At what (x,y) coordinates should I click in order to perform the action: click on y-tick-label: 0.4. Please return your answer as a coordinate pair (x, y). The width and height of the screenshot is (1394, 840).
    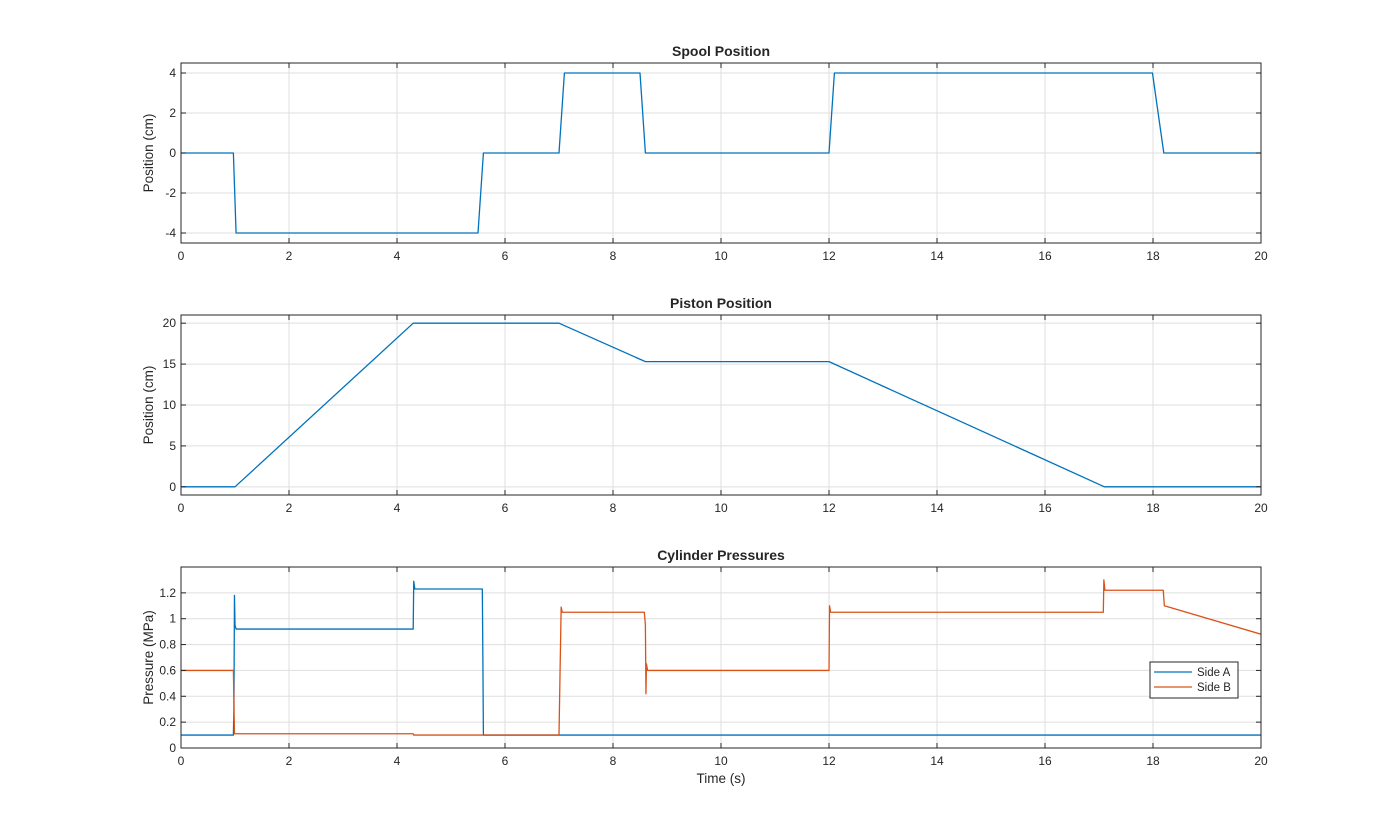
    Looking at the image, I should click on (167, 696).